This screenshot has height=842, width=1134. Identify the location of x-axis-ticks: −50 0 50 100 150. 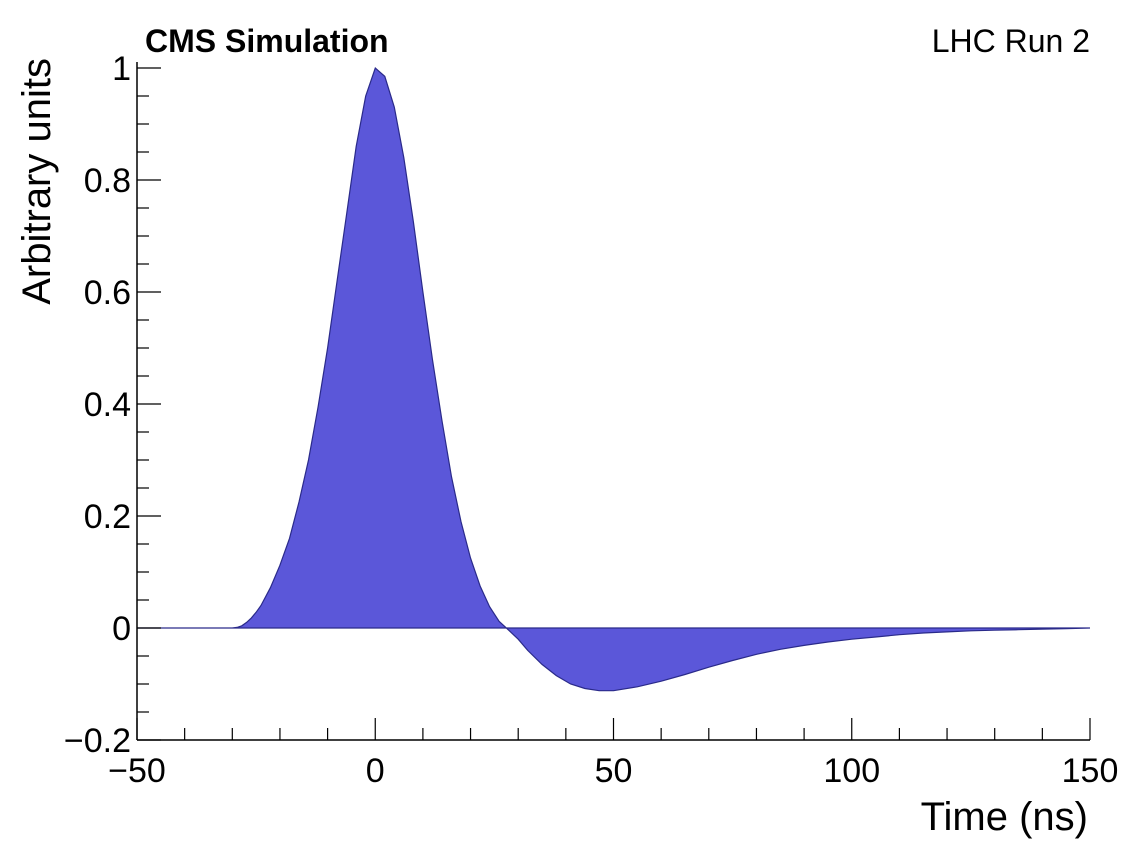
(613, 754).